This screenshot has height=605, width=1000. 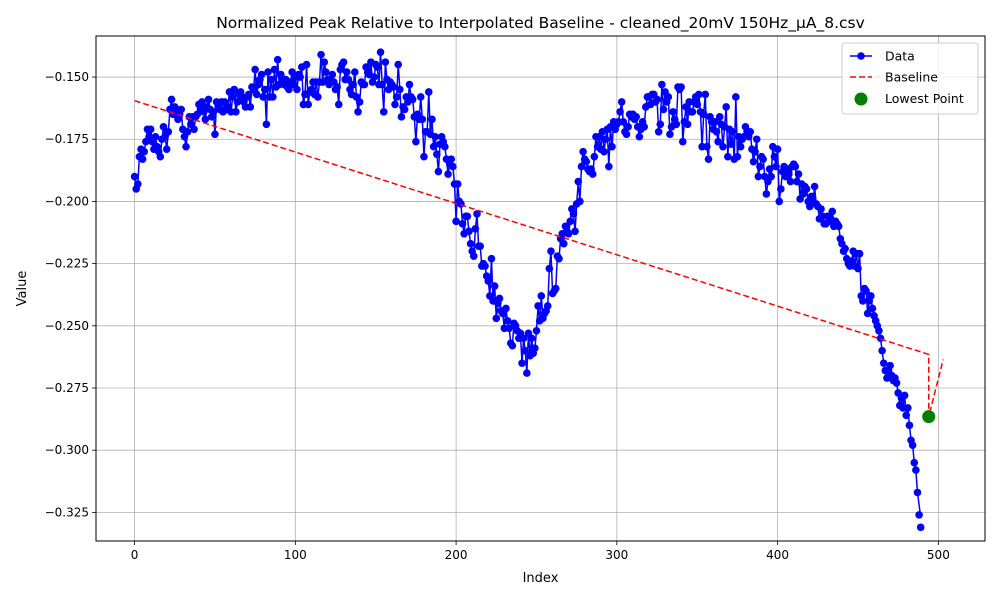 I want to click on series-lowest-point, so click(x=929, y=417).